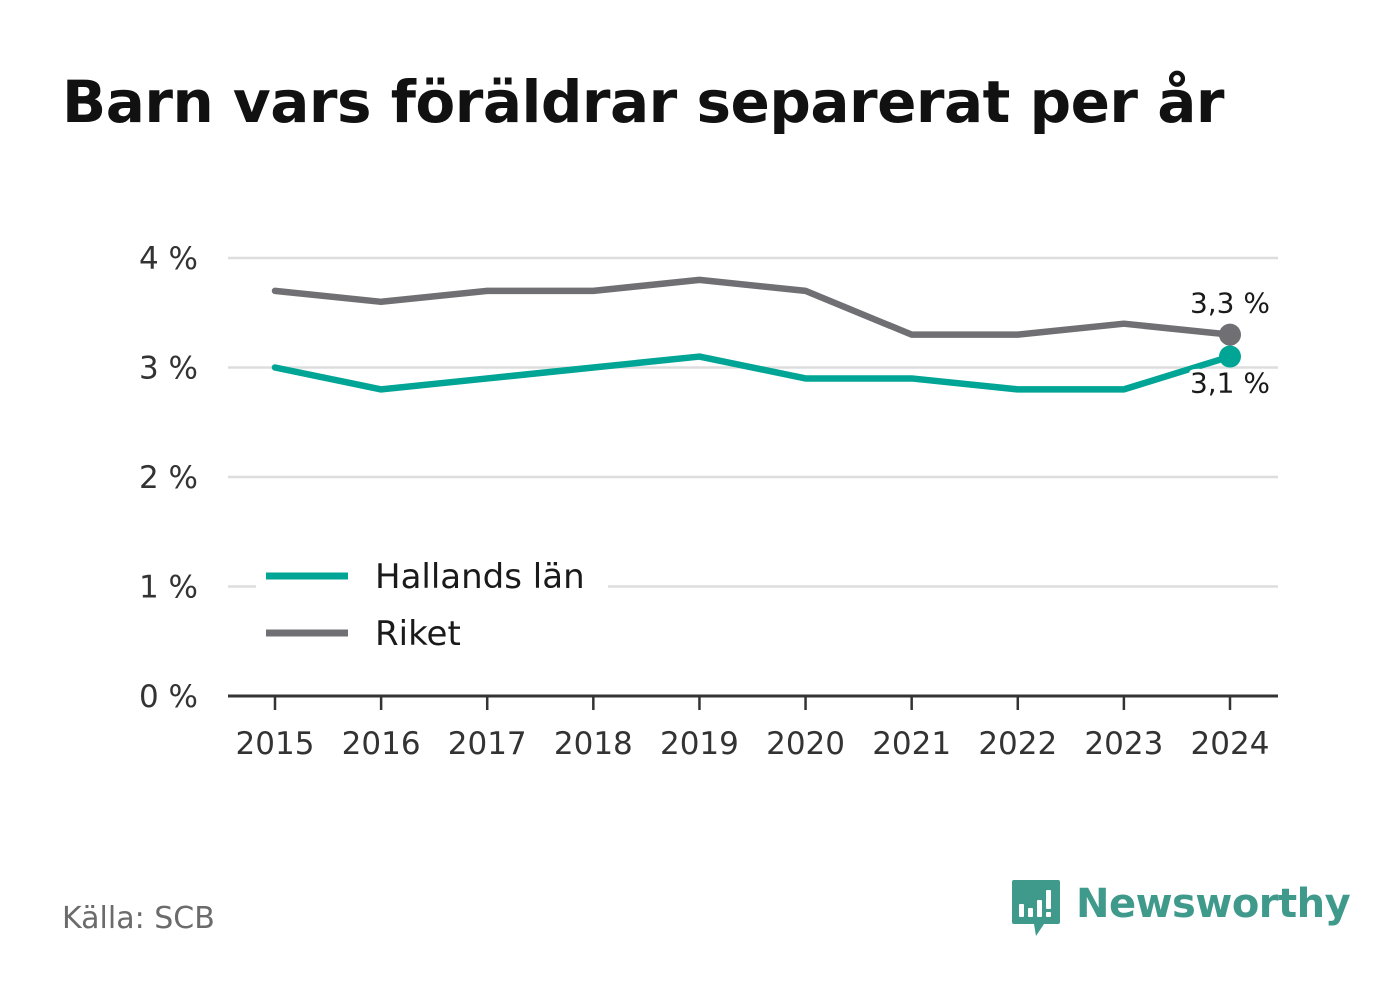  I want to click on y-axis-tick-labels: 0 % 1 % 2 % 3 % 4 %, so click(168, 478).